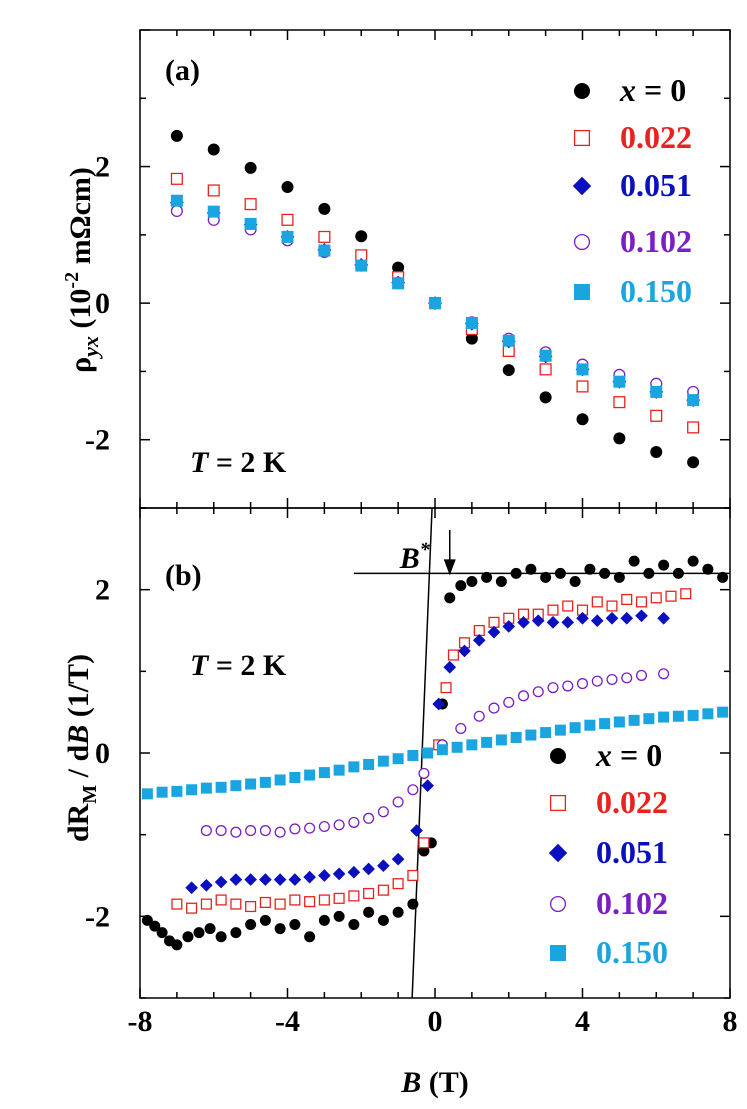 The width and height of the screenshot is (747, 1109). I want to click on x-axis-label: B (T), so click(434, 1082).